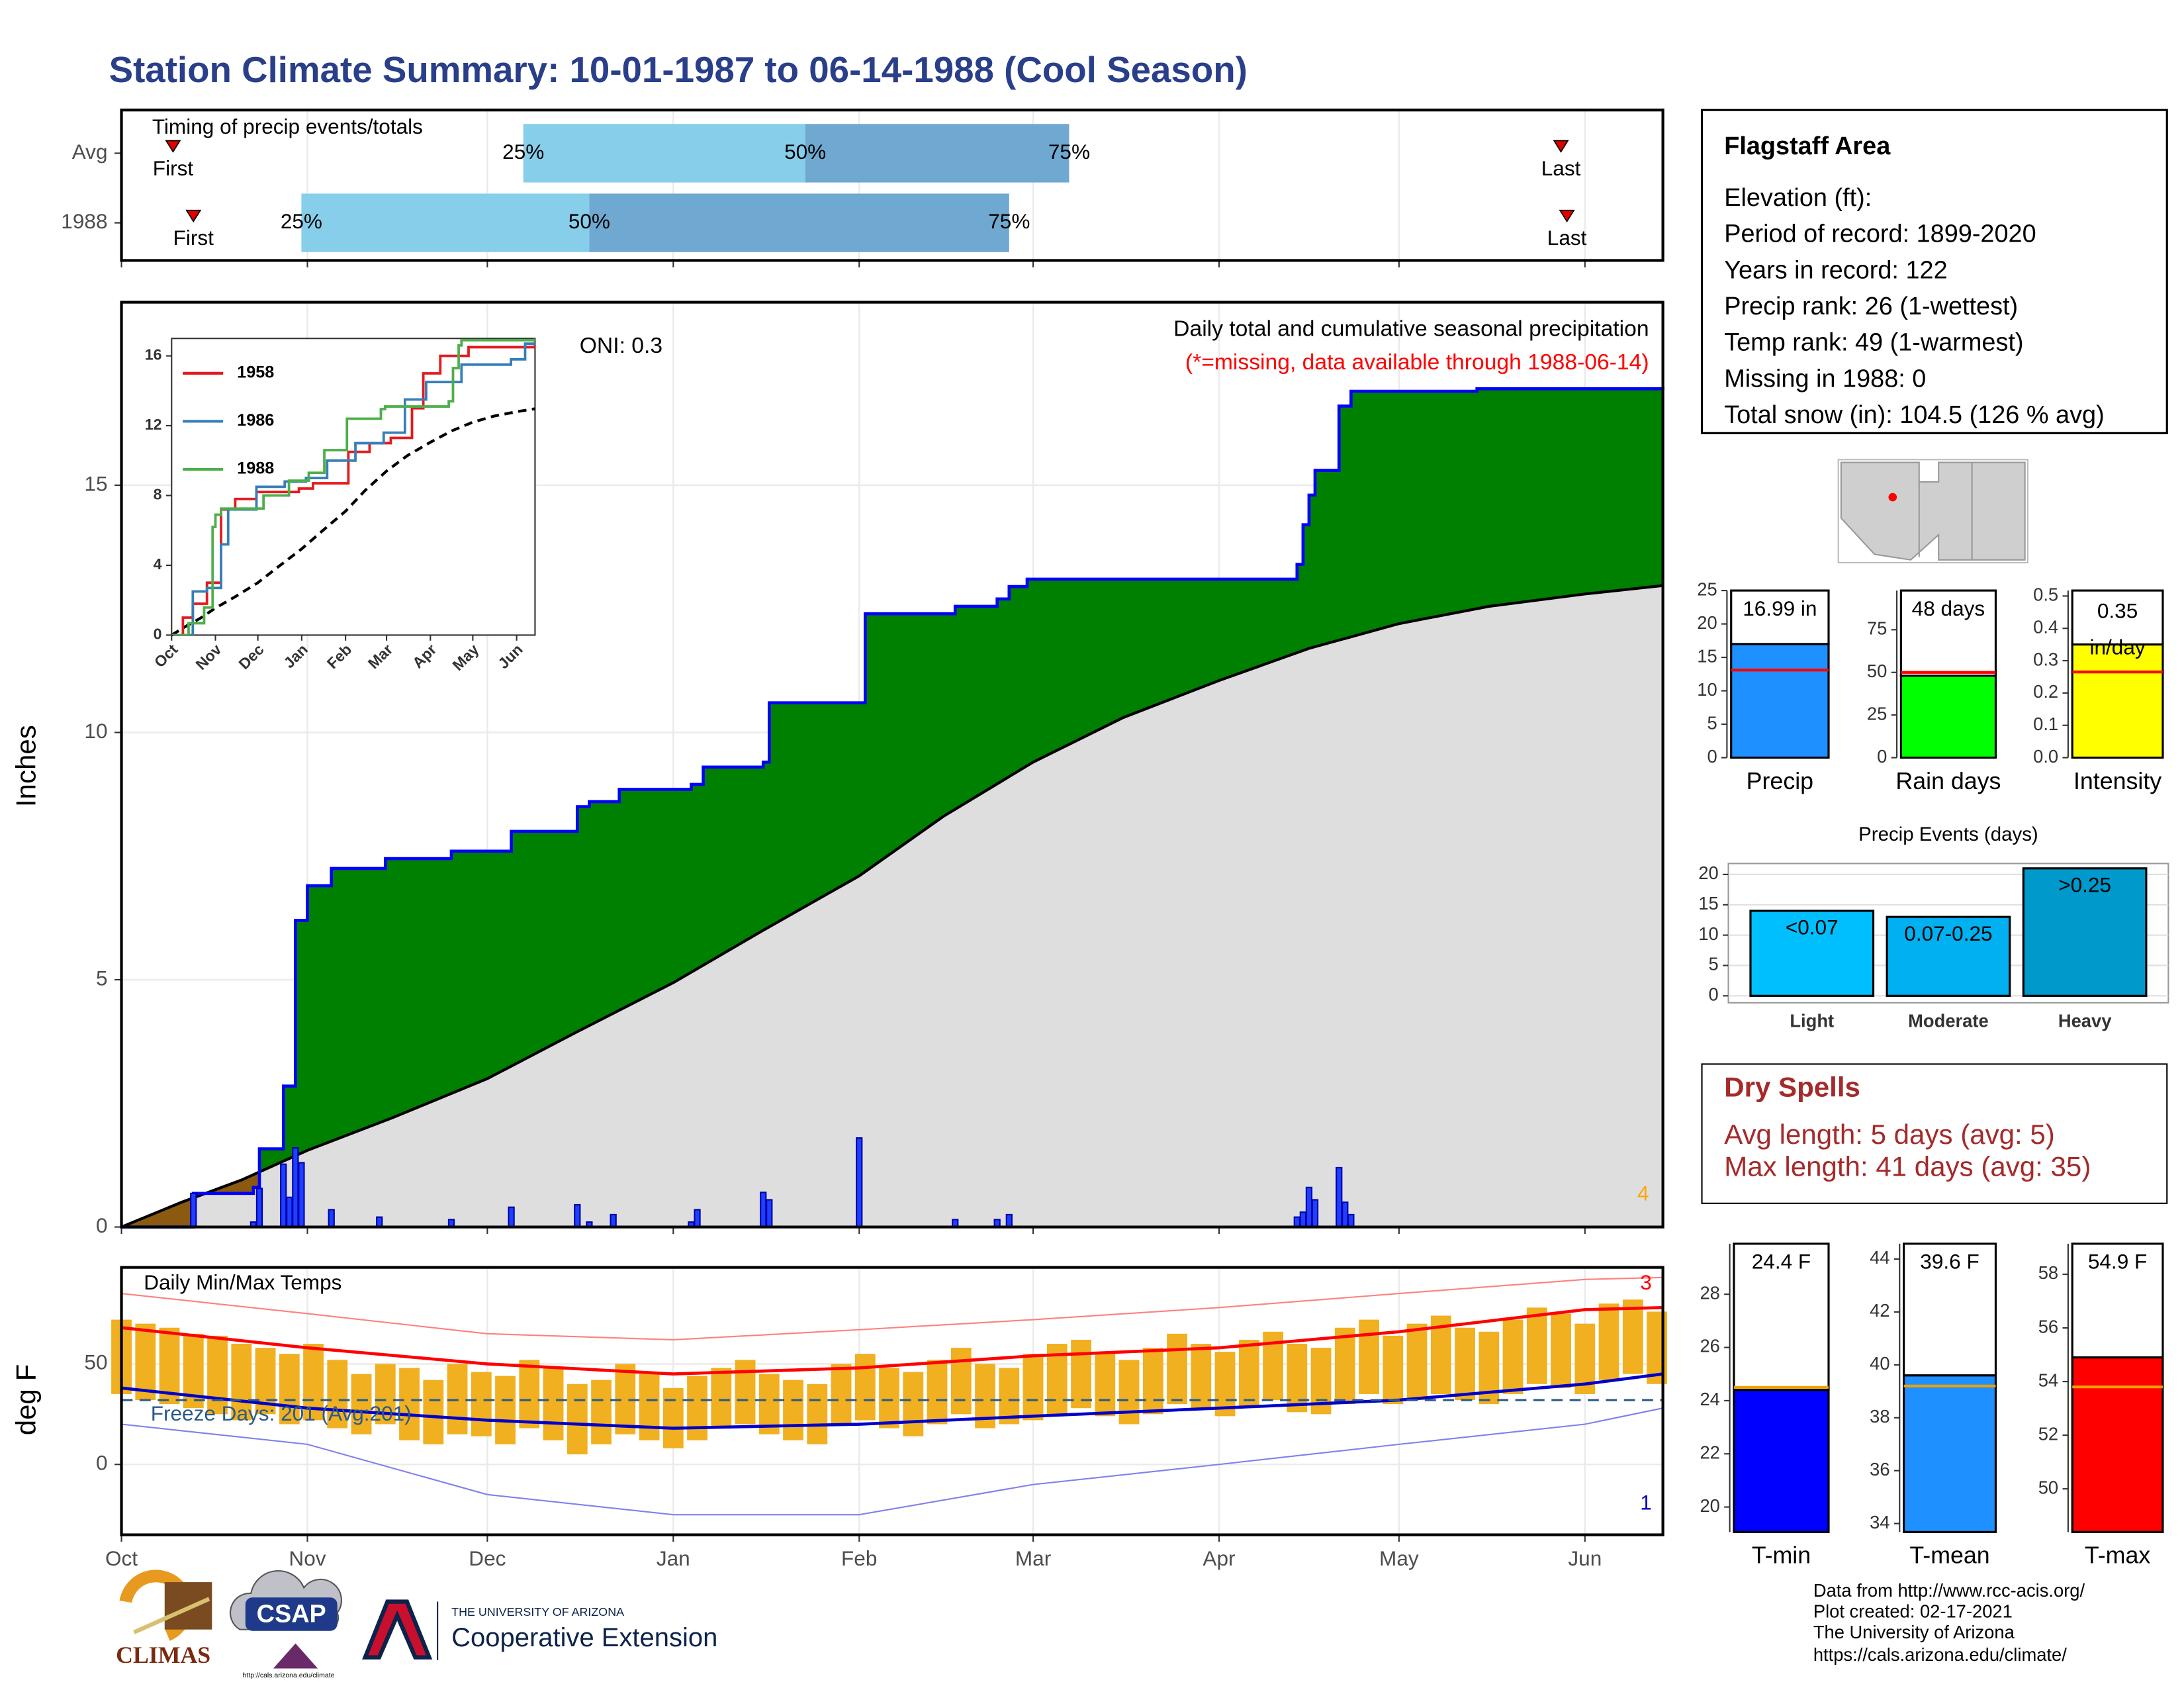 The width and height of the screenshot is (2184, 1688). I want to click on logo-text: THE UNIVERSITY OF ARIZONA, so click(537, 1611).